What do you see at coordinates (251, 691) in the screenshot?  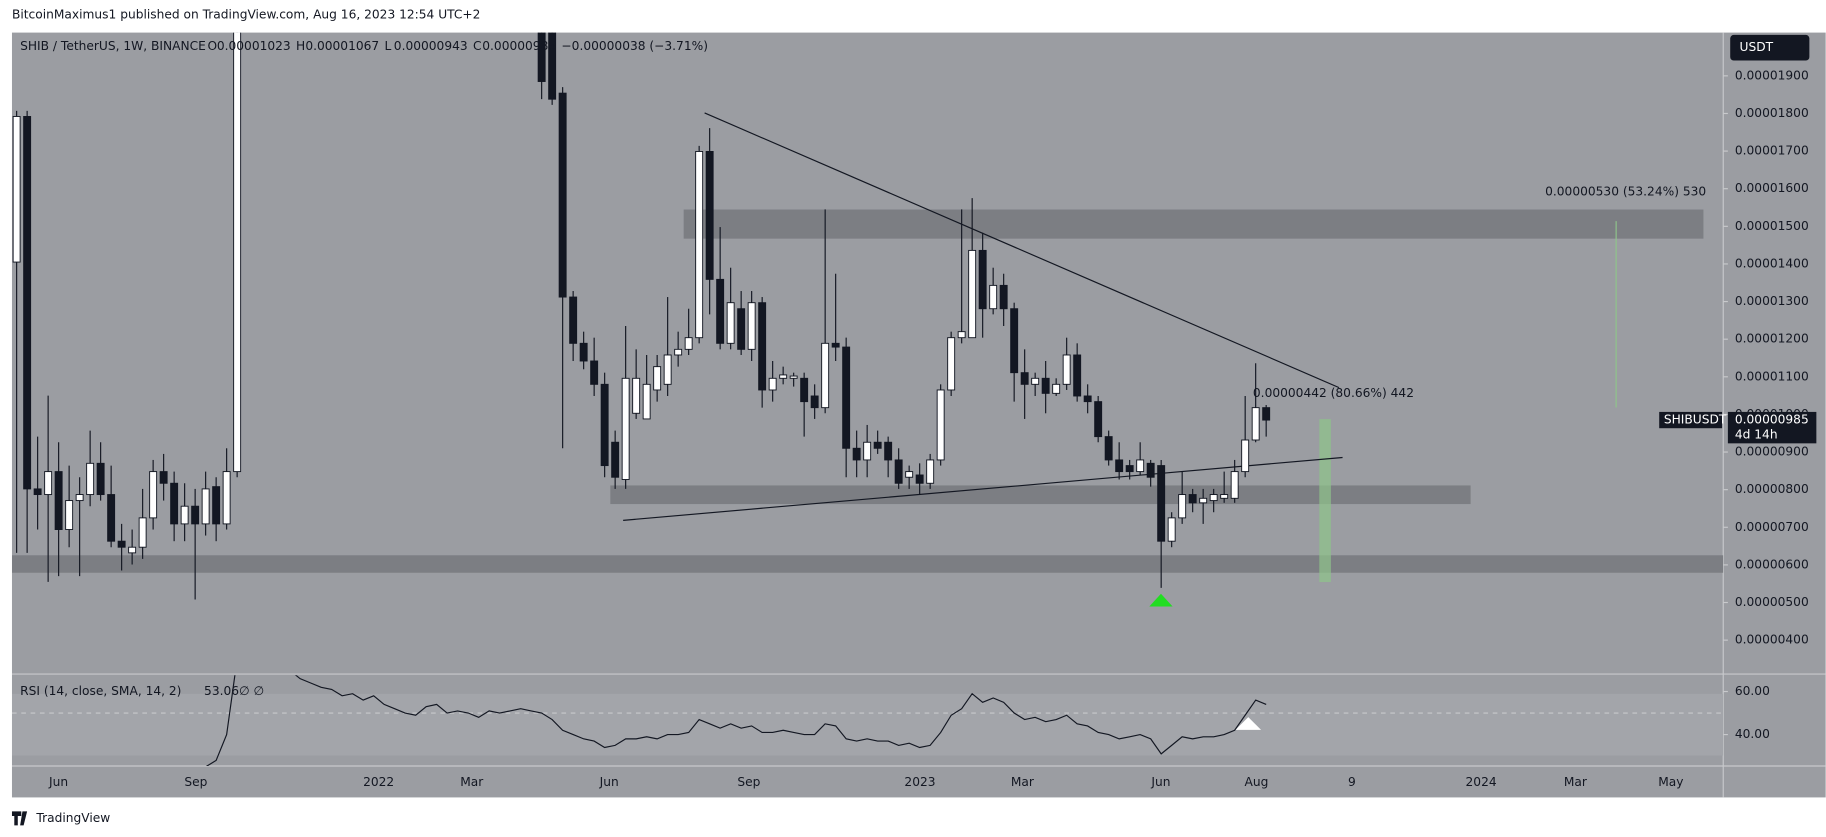 I see `rsi-extra: ∅ ∅` at bounding box center [251, 691].